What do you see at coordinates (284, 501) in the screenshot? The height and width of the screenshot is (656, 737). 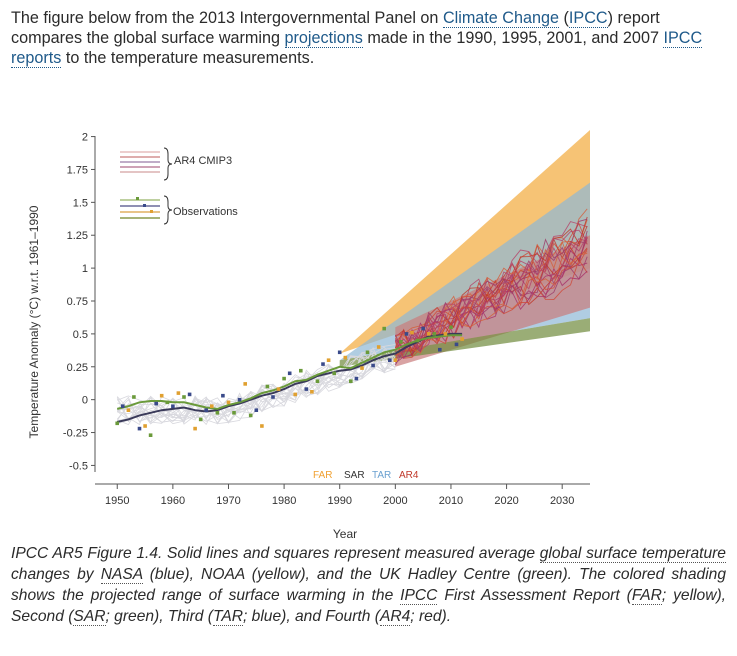 I see `x-tick-label: 1980` at bounding box center [284, 501].